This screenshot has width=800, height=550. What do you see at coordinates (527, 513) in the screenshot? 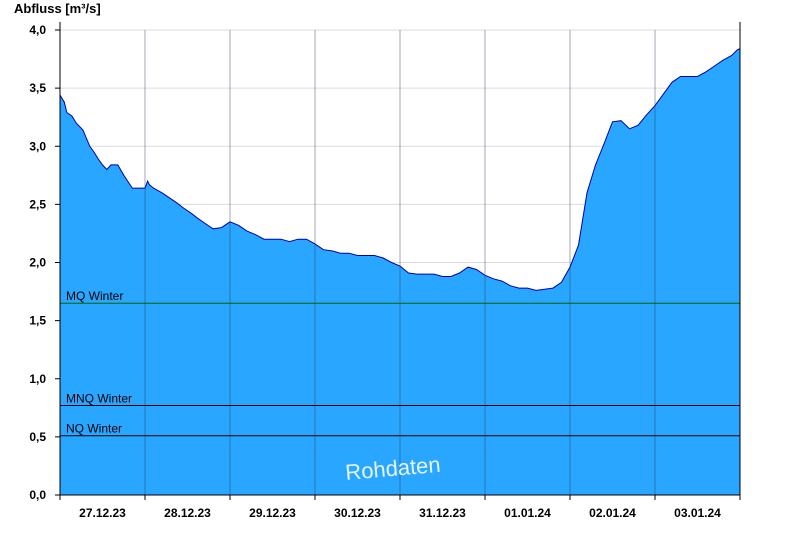
I see `x-tick-label-5: 01.01.24` at bounding box center [527, 513].